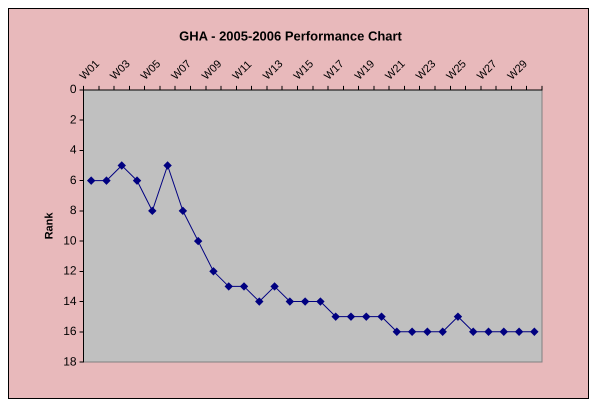 The image size is (597, 407). What do you see at coordinates (73, 210) in the screenshot?
I see `y-tick-label: 8` at bounding box center [73, 210].